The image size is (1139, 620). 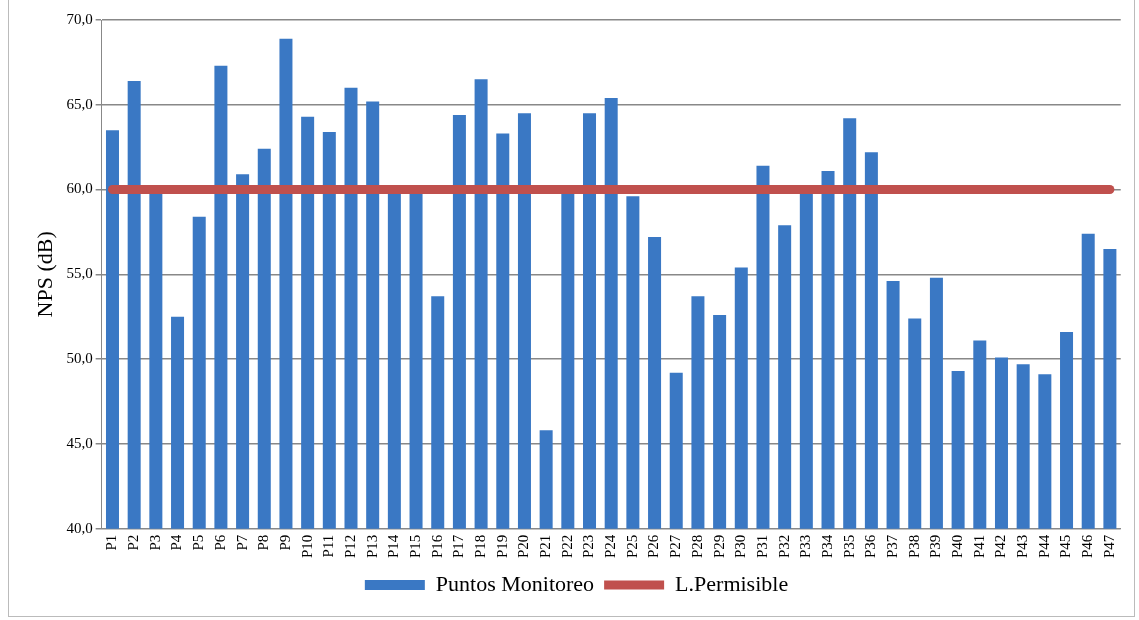 What do you see at coordinates (978, 546) in the screenshot?
I see `x-tick-label: P41` at bounding box center [978, 546].